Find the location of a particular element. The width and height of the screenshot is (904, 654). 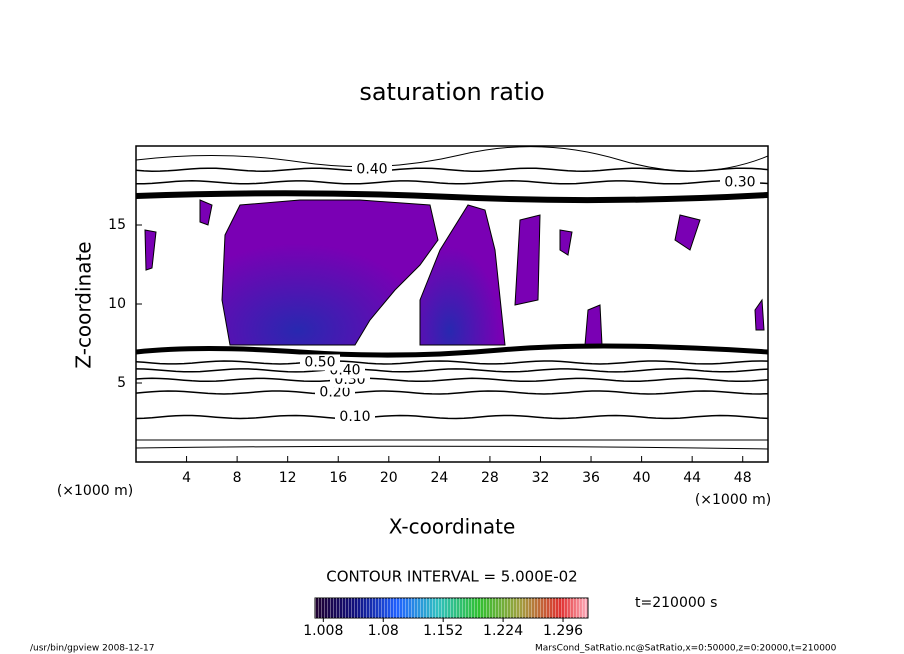

x-tick-label: 20 is located at coordinates (389, 478).